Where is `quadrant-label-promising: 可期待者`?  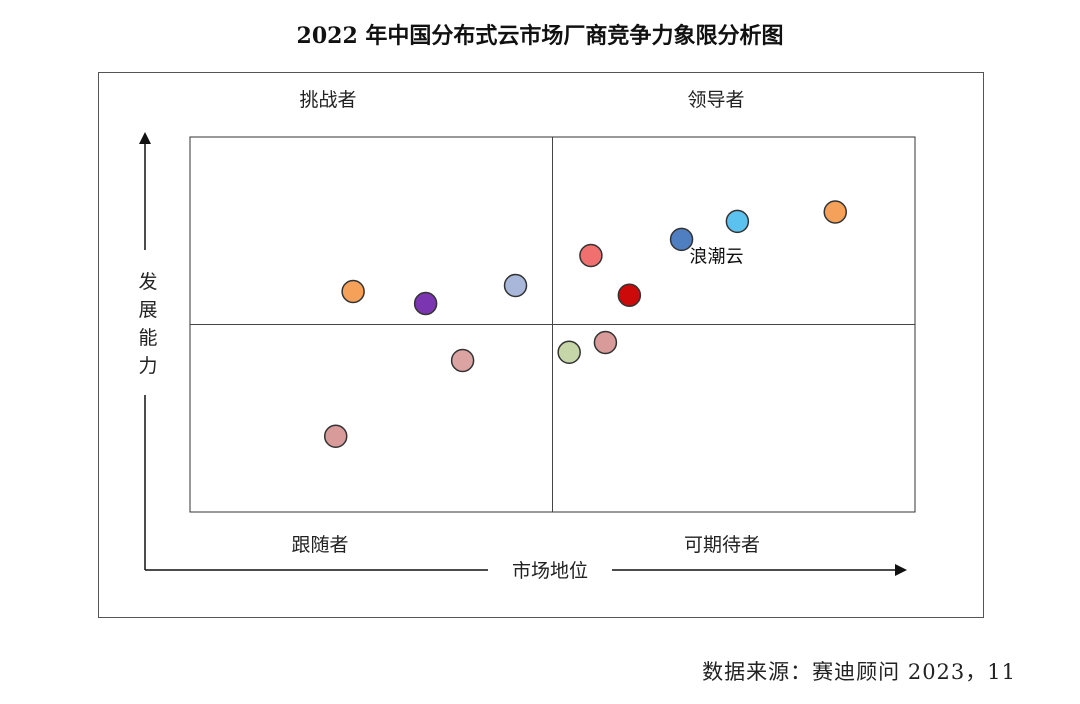 quadrant-label-promising: 可期待者 is located at coordinates (722, 545).